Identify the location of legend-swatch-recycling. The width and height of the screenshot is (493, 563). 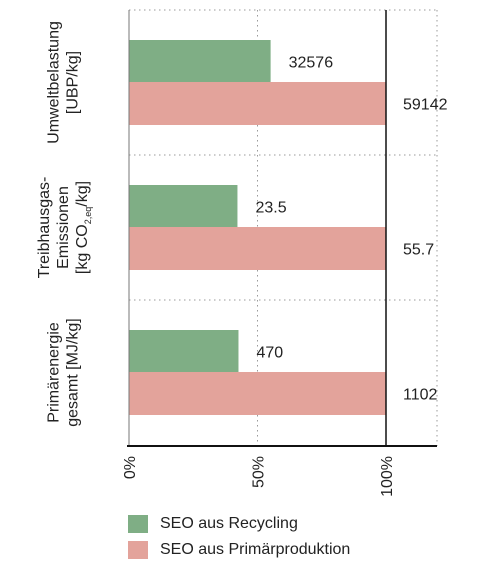
(138, 524).